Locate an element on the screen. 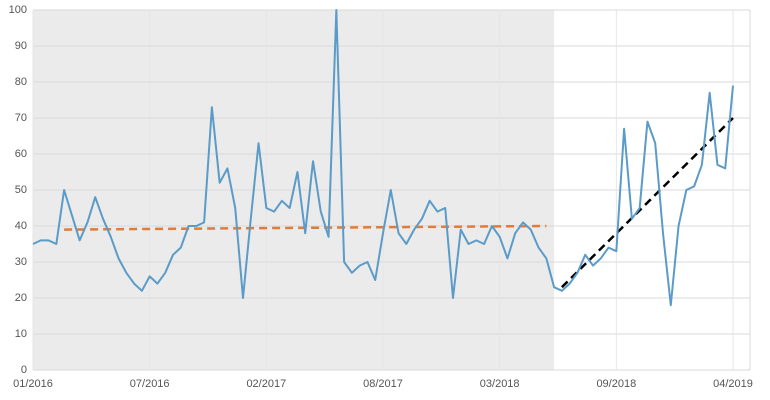  y-tick-label: 20 is located at coordinates (21, 298).